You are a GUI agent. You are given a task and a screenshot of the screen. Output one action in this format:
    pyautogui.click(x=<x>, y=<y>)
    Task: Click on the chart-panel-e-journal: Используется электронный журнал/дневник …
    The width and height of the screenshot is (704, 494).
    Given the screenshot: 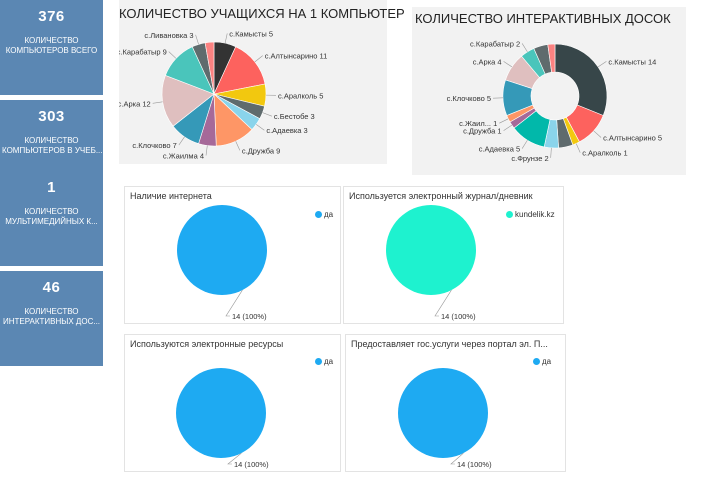 What is the action you would take?
    pyautogui.click(x=453, y=255)
    